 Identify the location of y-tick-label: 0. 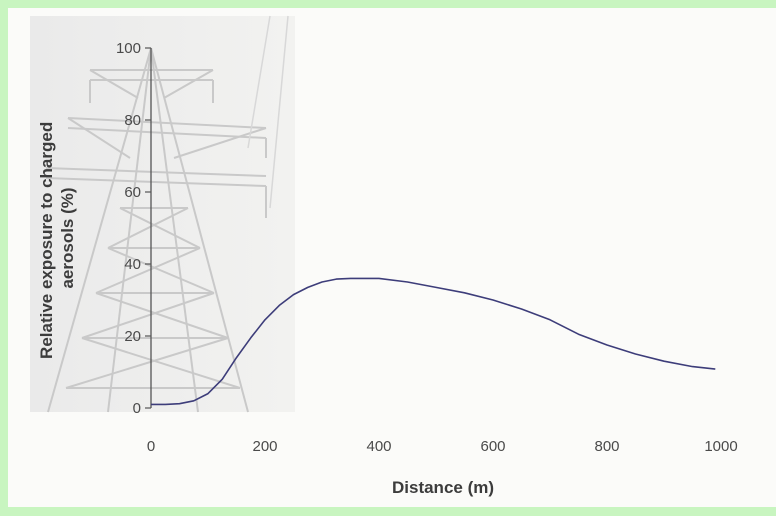
(137, 408).